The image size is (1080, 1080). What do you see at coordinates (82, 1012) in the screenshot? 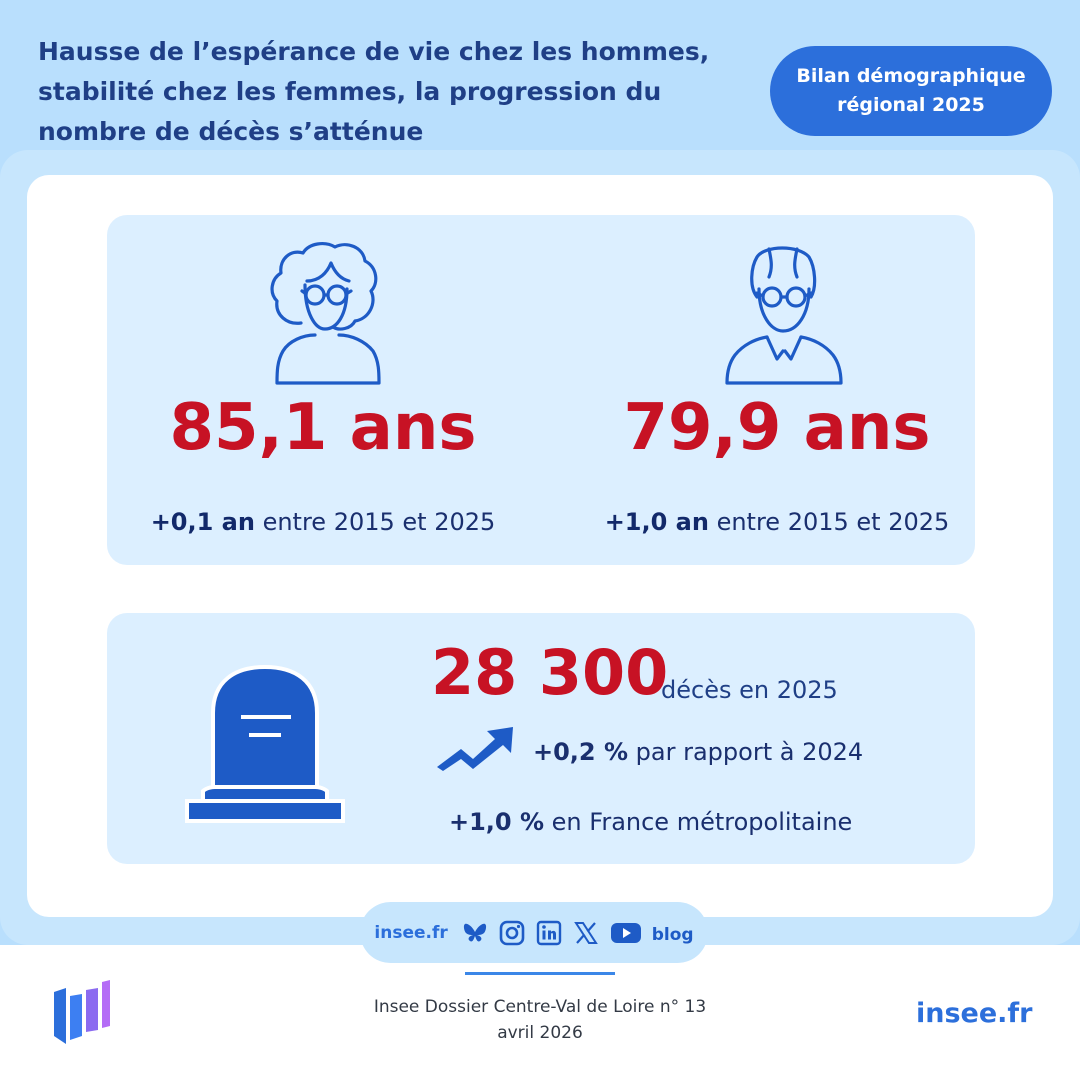
I see `insee-logo-icon` at bounding box center [82, 1012].